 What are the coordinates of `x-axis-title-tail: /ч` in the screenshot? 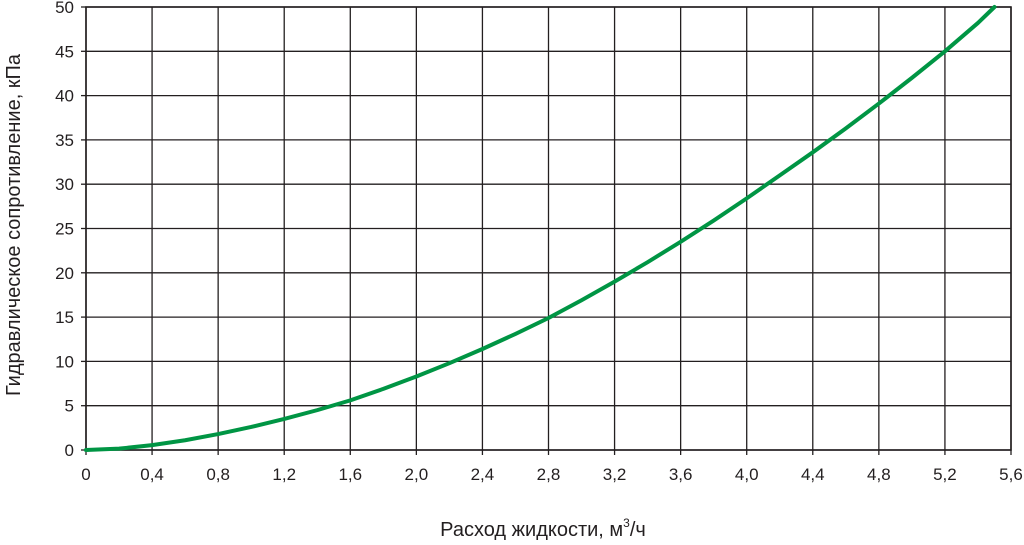 It's located at (638, 530).